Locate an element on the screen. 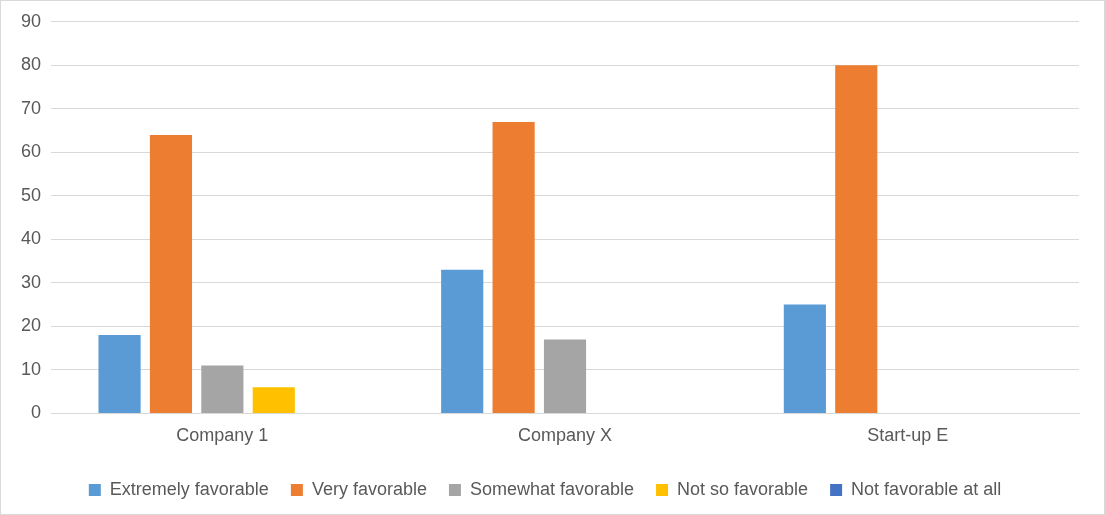 The height and width of the screenshot is (515, 1105). x-tick-label: Company 1 is located at coordinates (222, 435).